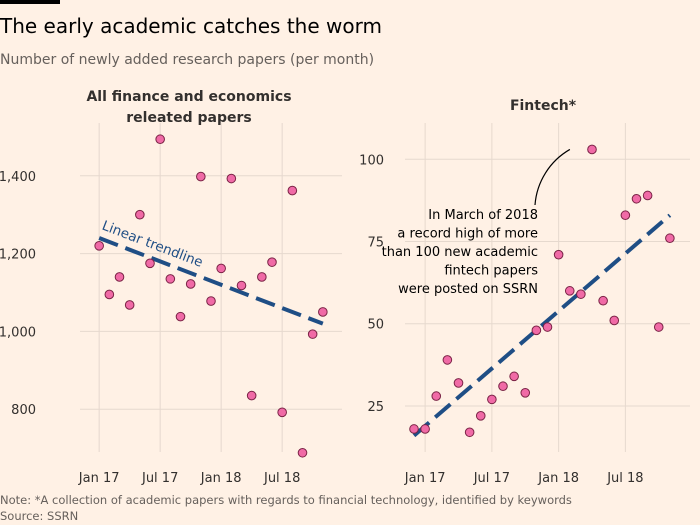 The image size is (700, 525). What do you see at coordinates (460, 252) in the screenshot?
I see `annotation-text: than 100 new academic` at bounding box center [460, 252].